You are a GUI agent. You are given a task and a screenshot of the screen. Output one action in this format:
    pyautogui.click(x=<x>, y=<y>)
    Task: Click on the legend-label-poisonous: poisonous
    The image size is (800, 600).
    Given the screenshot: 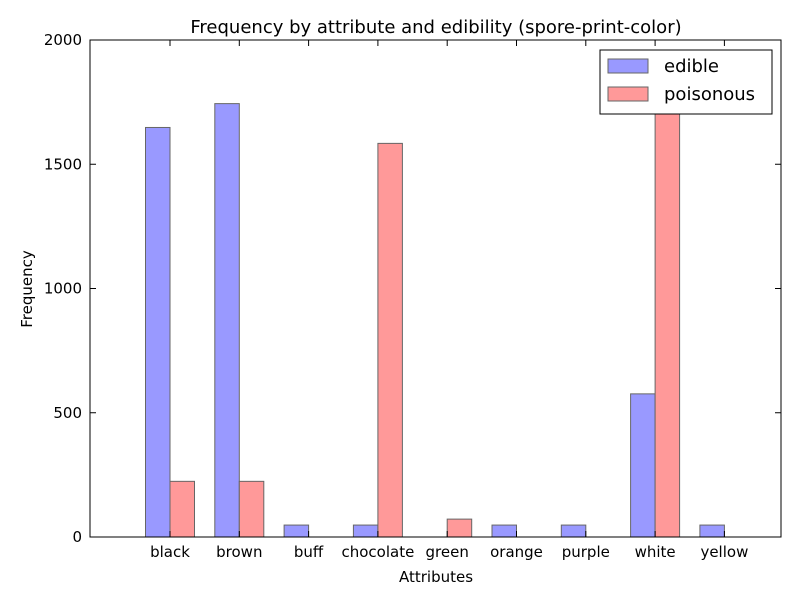 What is the action you would take?
    pyautogui.click(x=709, y=94)
    